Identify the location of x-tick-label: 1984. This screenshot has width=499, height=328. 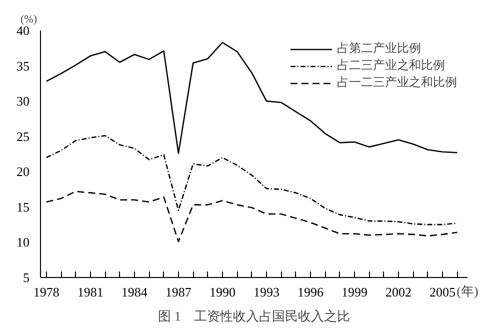
(134, 292).